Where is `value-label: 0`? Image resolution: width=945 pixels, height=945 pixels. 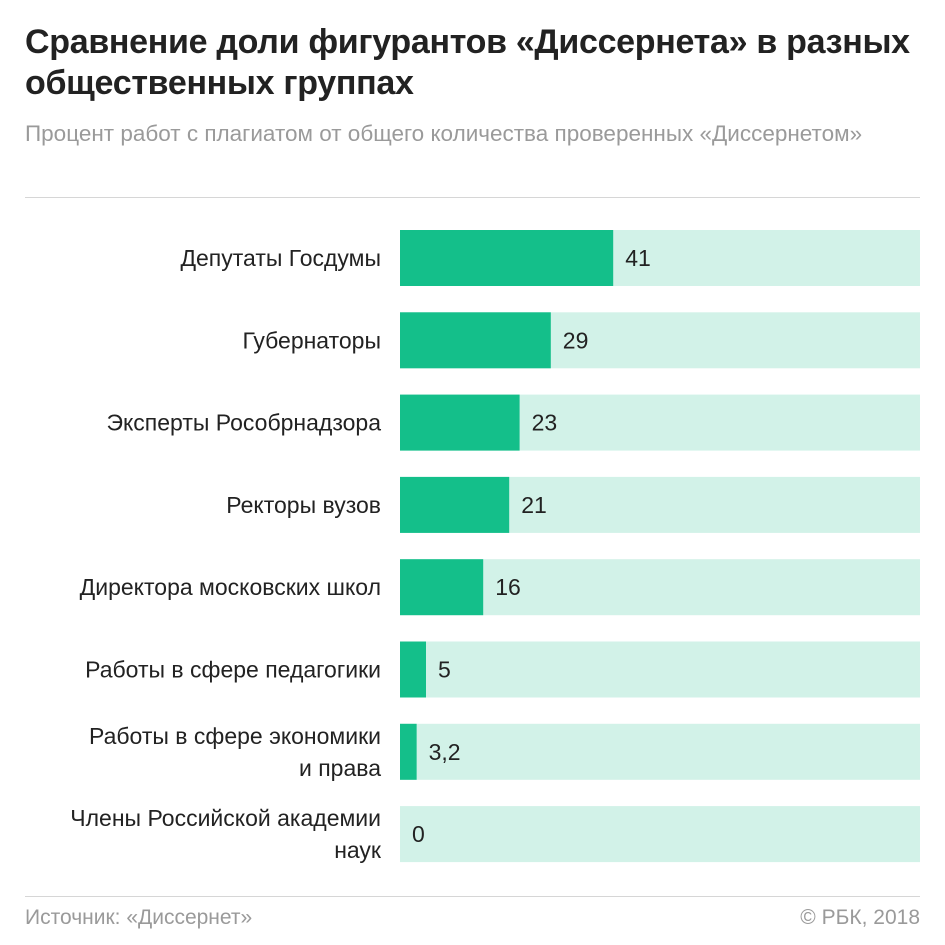 value-label: 0 is located at coordinates (418, 834).